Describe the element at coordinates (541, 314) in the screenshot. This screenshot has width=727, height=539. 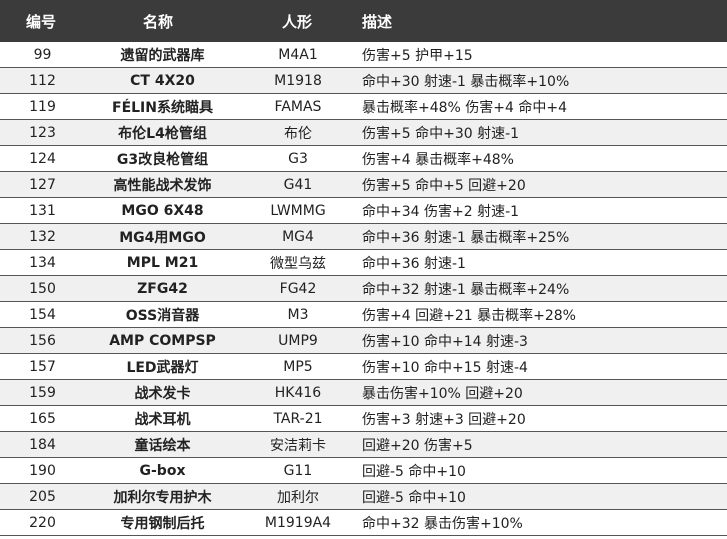
I see `description: 伤害+4 回避+21 暴击概率+28%` at that location.